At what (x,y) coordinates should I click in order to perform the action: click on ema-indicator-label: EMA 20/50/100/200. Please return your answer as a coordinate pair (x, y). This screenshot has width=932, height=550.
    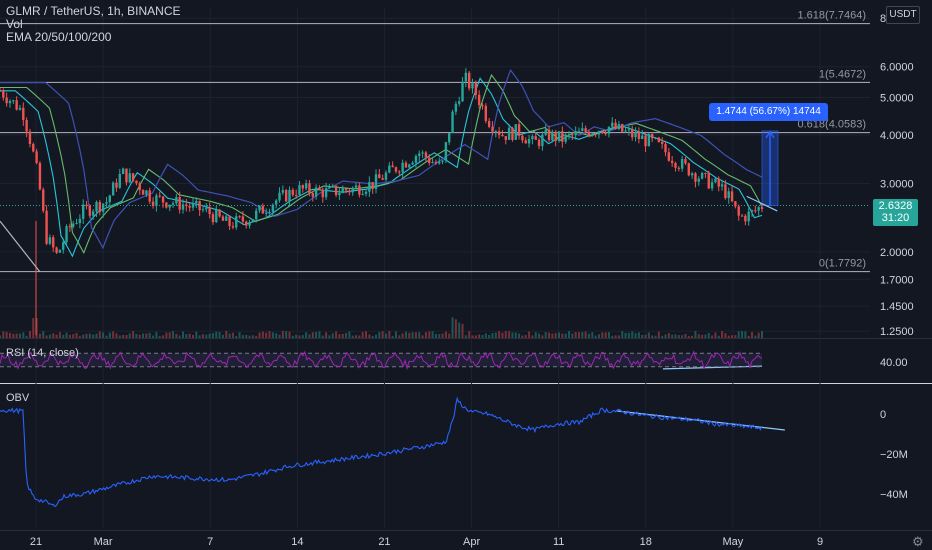
    Looking at the image, I should click on (59, 37).